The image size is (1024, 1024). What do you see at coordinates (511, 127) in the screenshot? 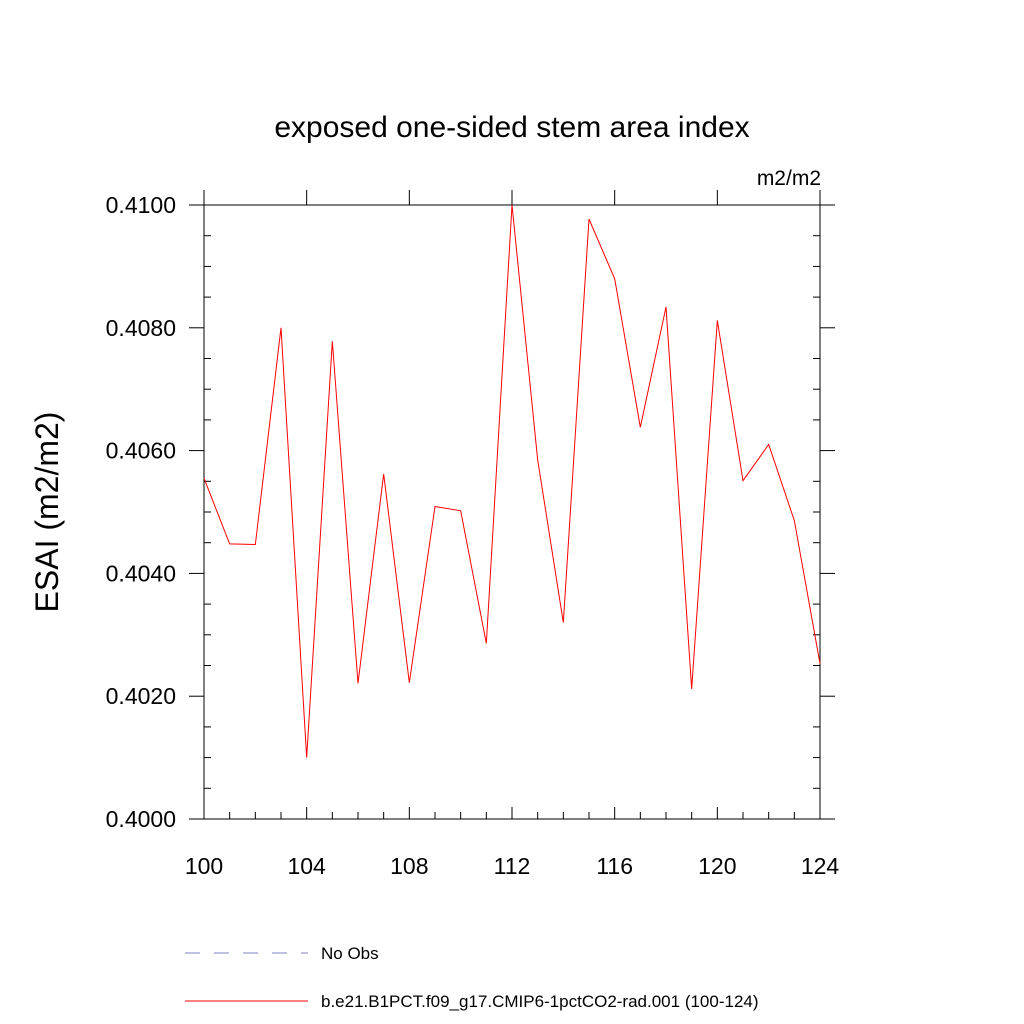
I see `chart-title: exposed one-sided stem area index` at bounding box center [511, 127].